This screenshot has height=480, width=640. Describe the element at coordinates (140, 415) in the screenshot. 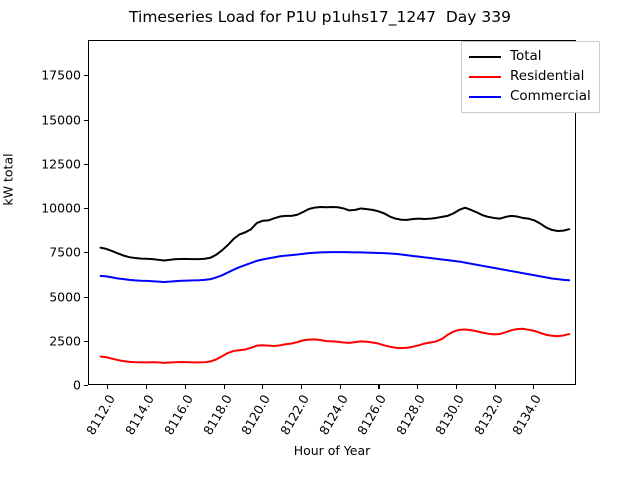

I see `x-tick-label: 8114.0` at that location.